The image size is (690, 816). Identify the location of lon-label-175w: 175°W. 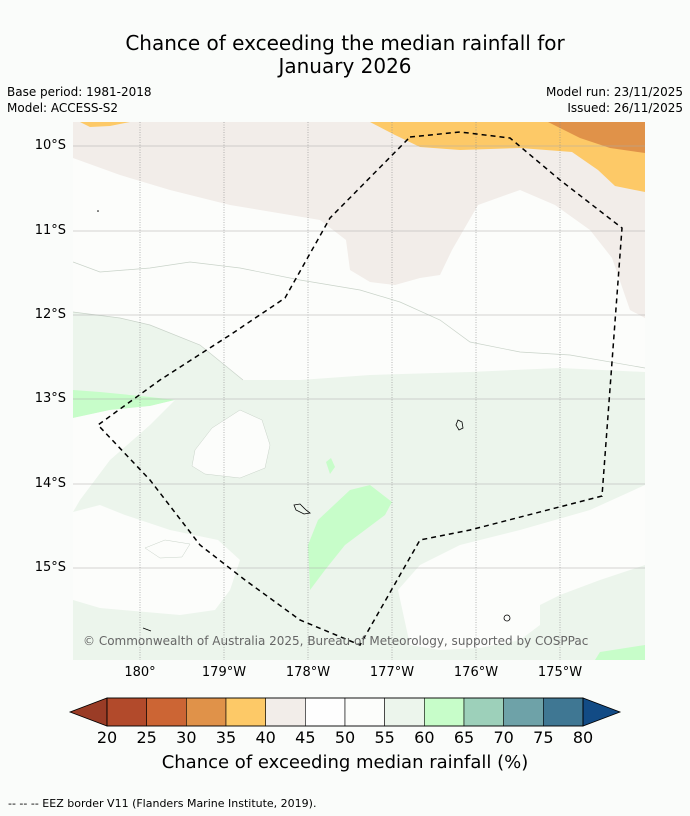
(560, 672).